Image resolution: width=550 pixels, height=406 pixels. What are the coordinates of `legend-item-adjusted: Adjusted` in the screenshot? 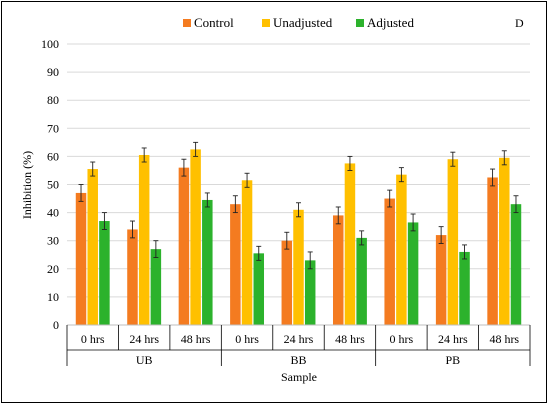 It's located at (385, 22).